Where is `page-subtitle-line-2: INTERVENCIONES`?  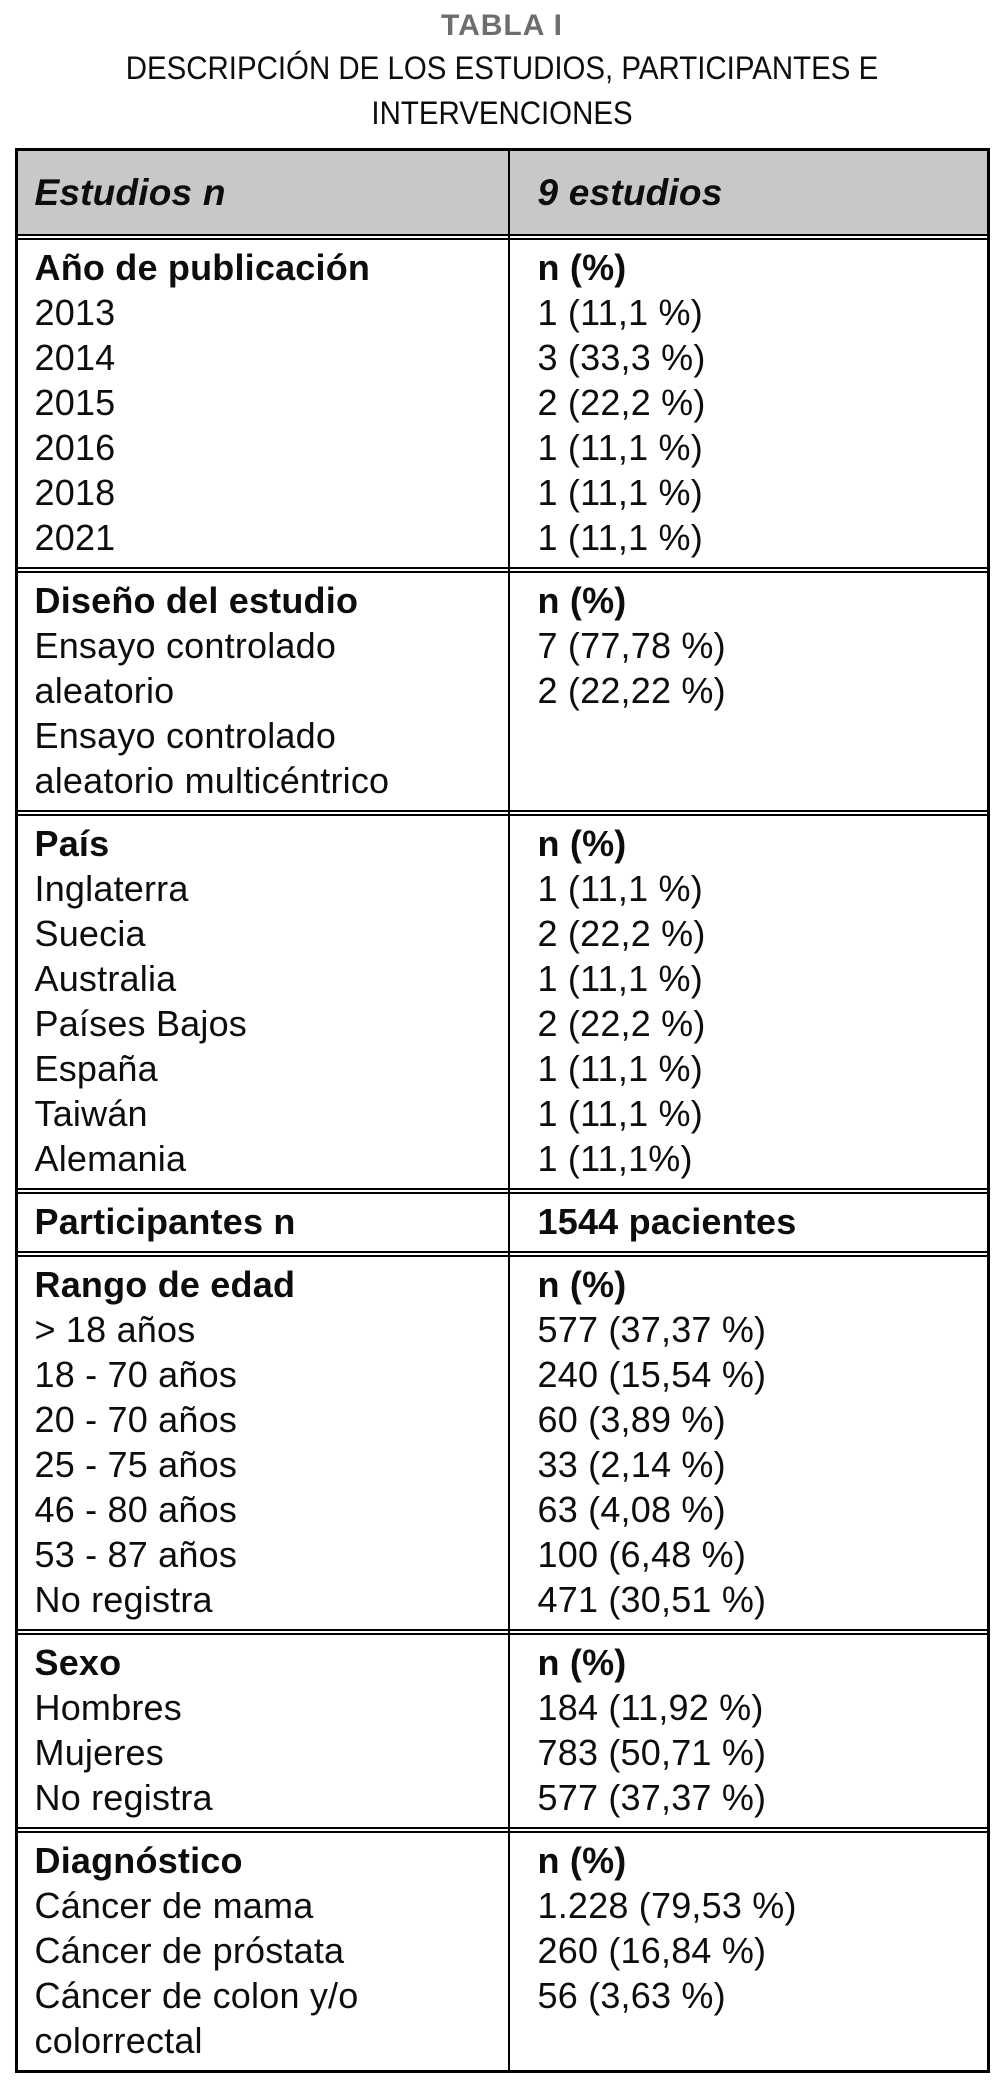
page-subtitle-line-2: INTERVENCIONES is located at coordinates (502, 113).